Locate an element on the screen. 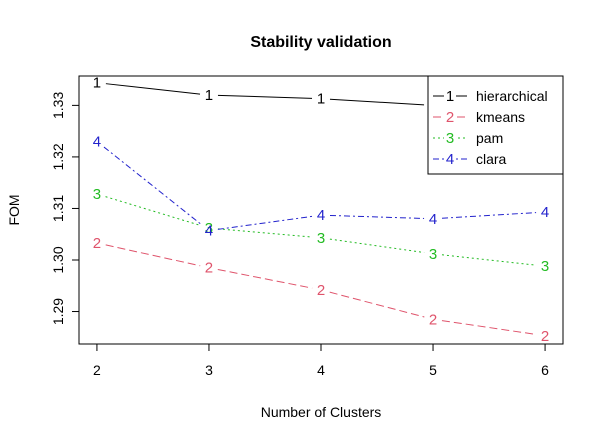 This screenshot has width=604, height=442. legend-marker: 2 is located at coordinates (450, 117).